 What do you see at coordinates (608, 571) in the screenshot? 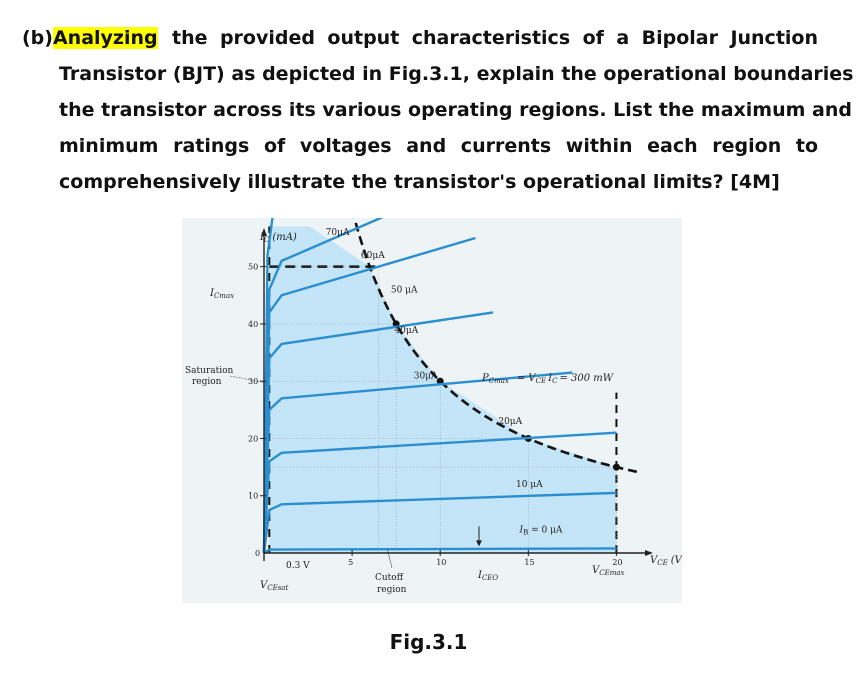
I see `vcemax-label: VCEmax` at bounding box center [608, 571].